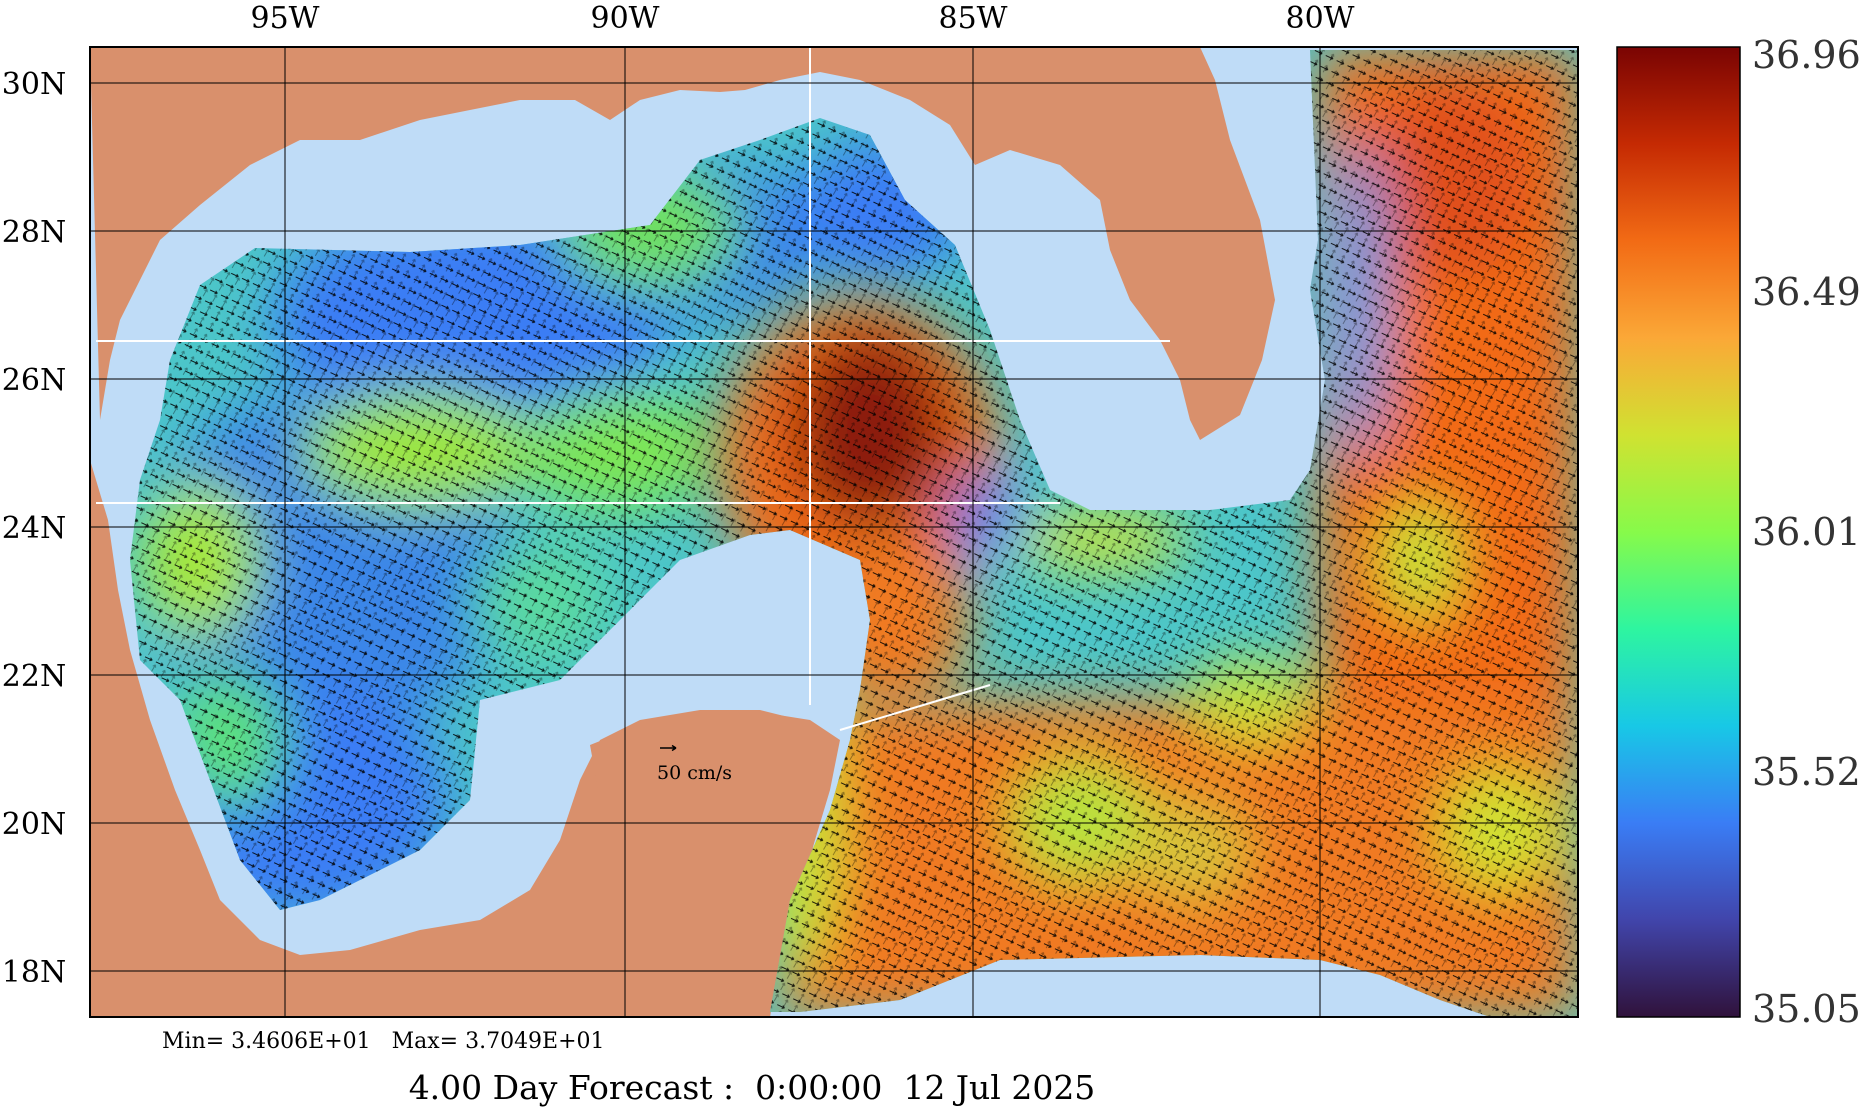  What do you see at coordinates (34, 232) in the screenshot?
I see `lat-label-28n: 28N` at bounding box center [34, 232].